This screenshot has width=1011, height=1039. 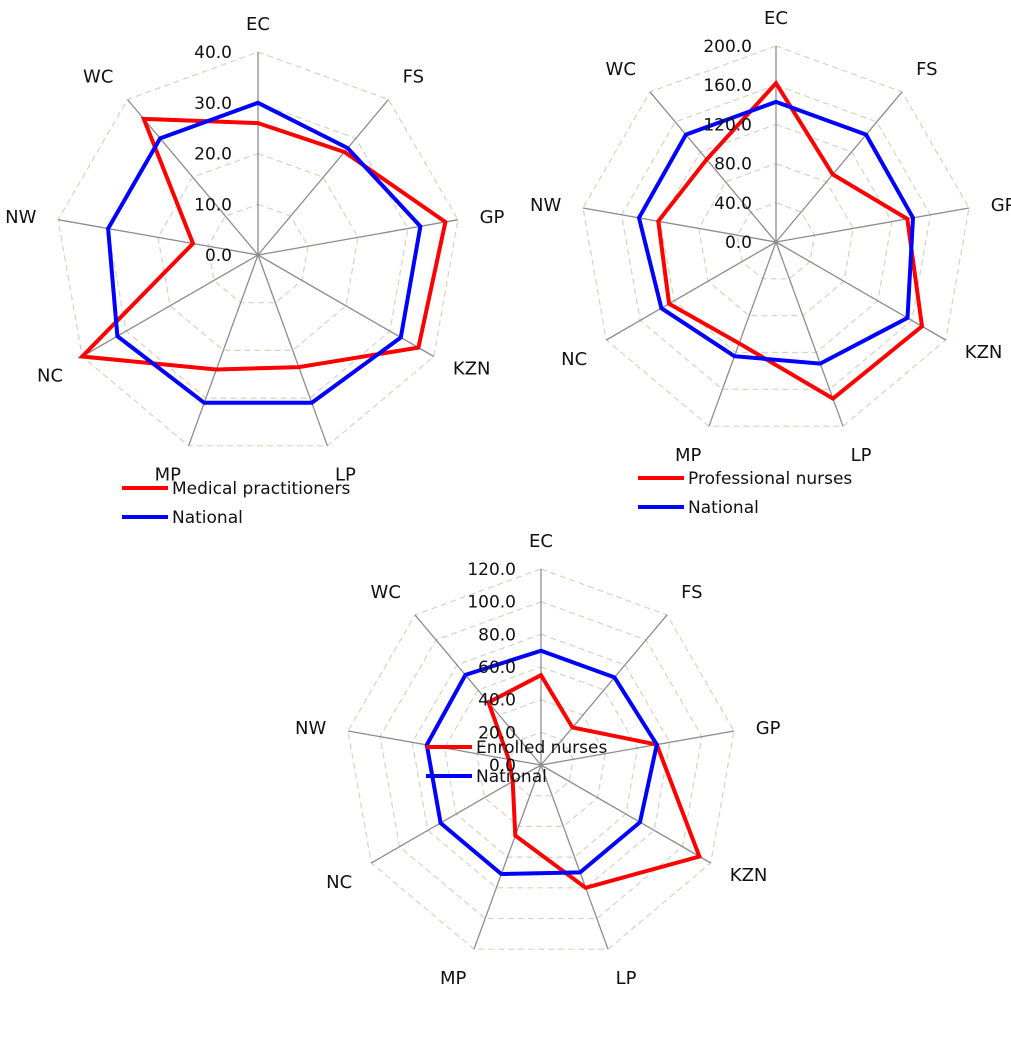 What do you see at coordinates (770, 479) in the screenshot?
I see `legend-label: Professional nurses` at bounding box center [770, 479].